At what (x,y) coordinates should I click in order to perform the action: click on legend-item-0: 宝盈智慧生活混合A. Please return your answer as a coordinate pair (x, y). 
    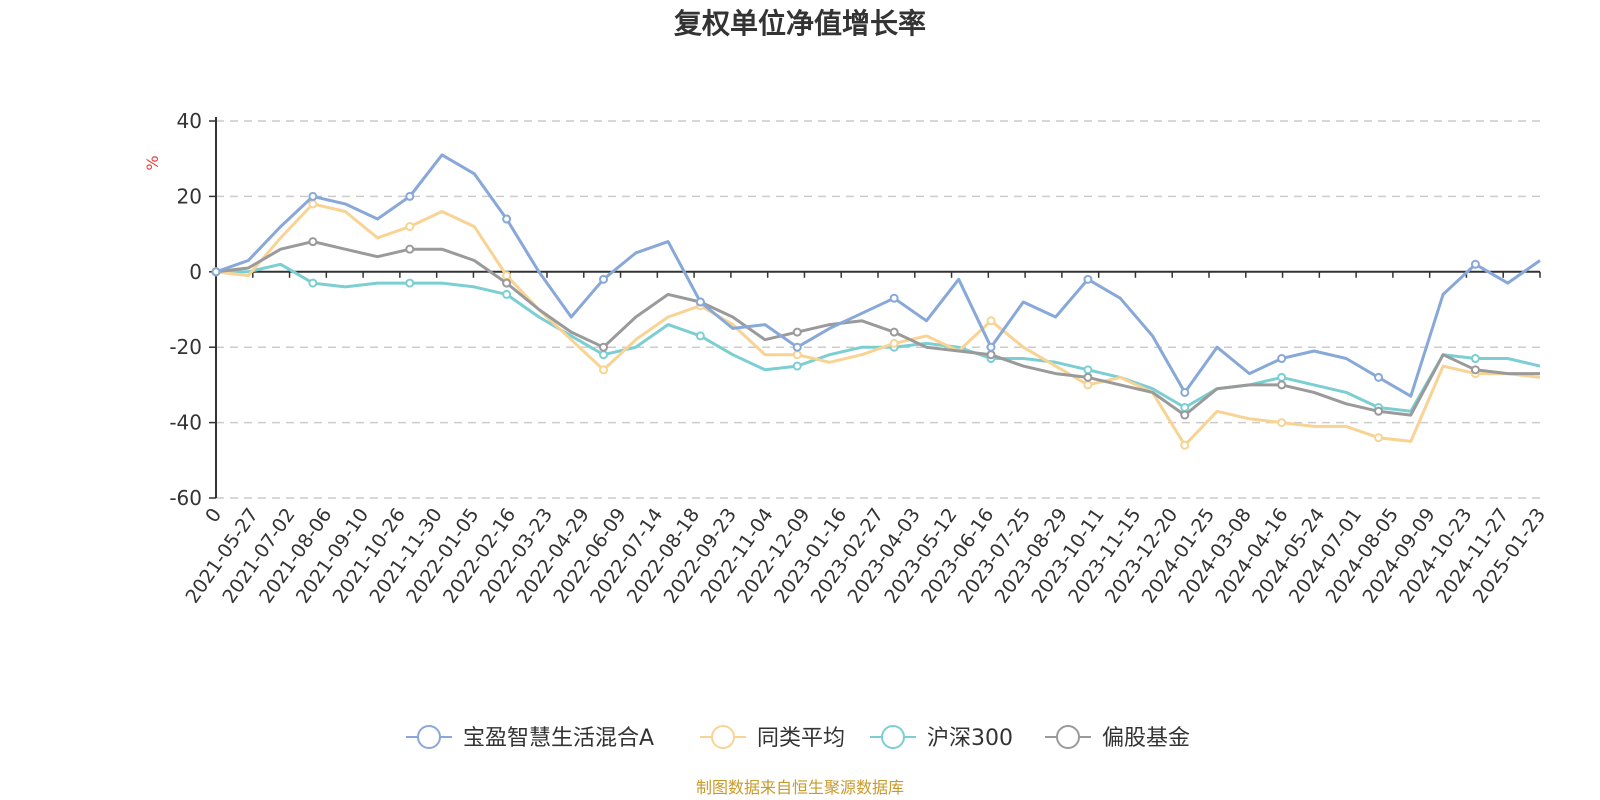
    Looking at the image, I should click on (530, 738).